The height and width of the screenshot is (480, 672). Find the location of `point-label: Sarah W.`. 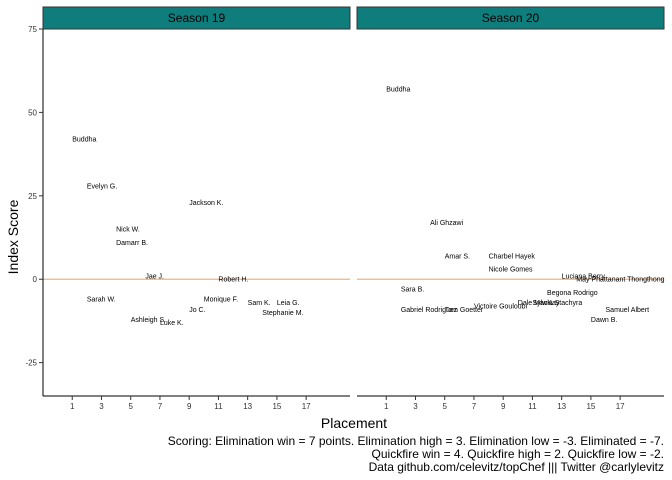

point-label: Sarah W. is located at coordinates (101, 300).